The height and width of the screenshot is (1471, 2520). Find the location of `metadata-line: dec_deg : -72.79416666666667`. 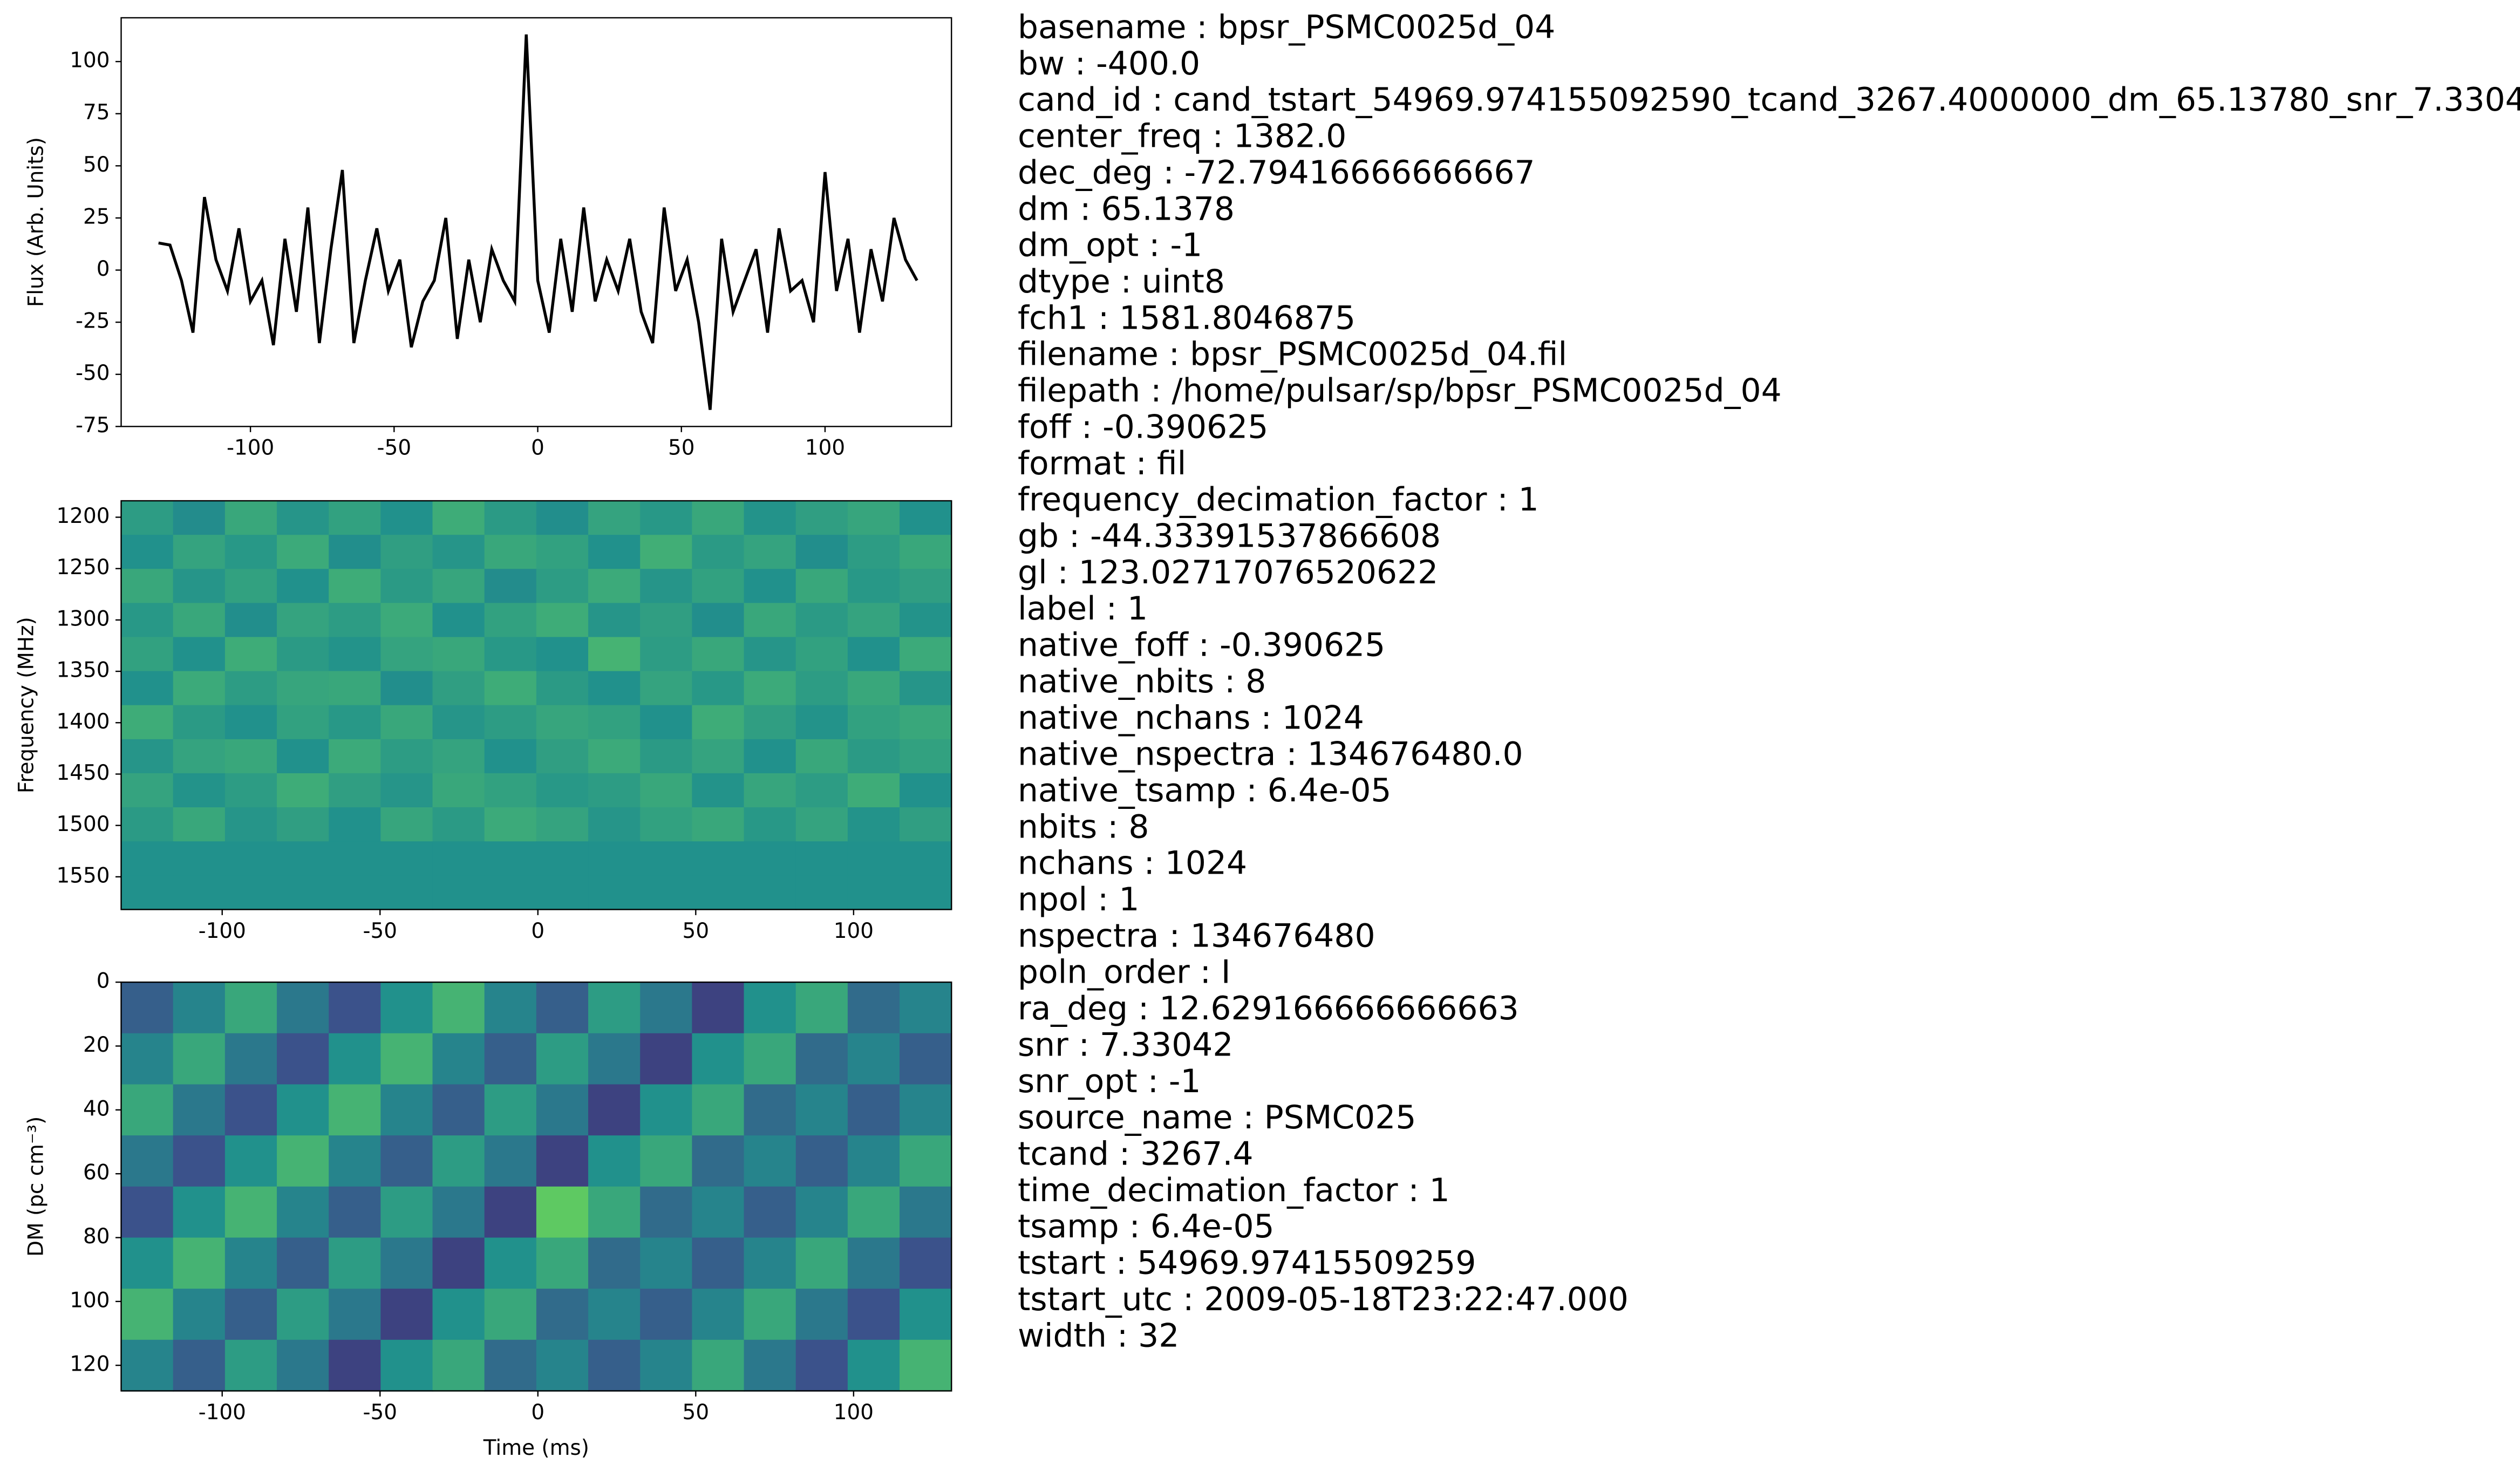

metadata-line: dec_deg : -72.79416666666667 is located at coordinates (1276, 173).